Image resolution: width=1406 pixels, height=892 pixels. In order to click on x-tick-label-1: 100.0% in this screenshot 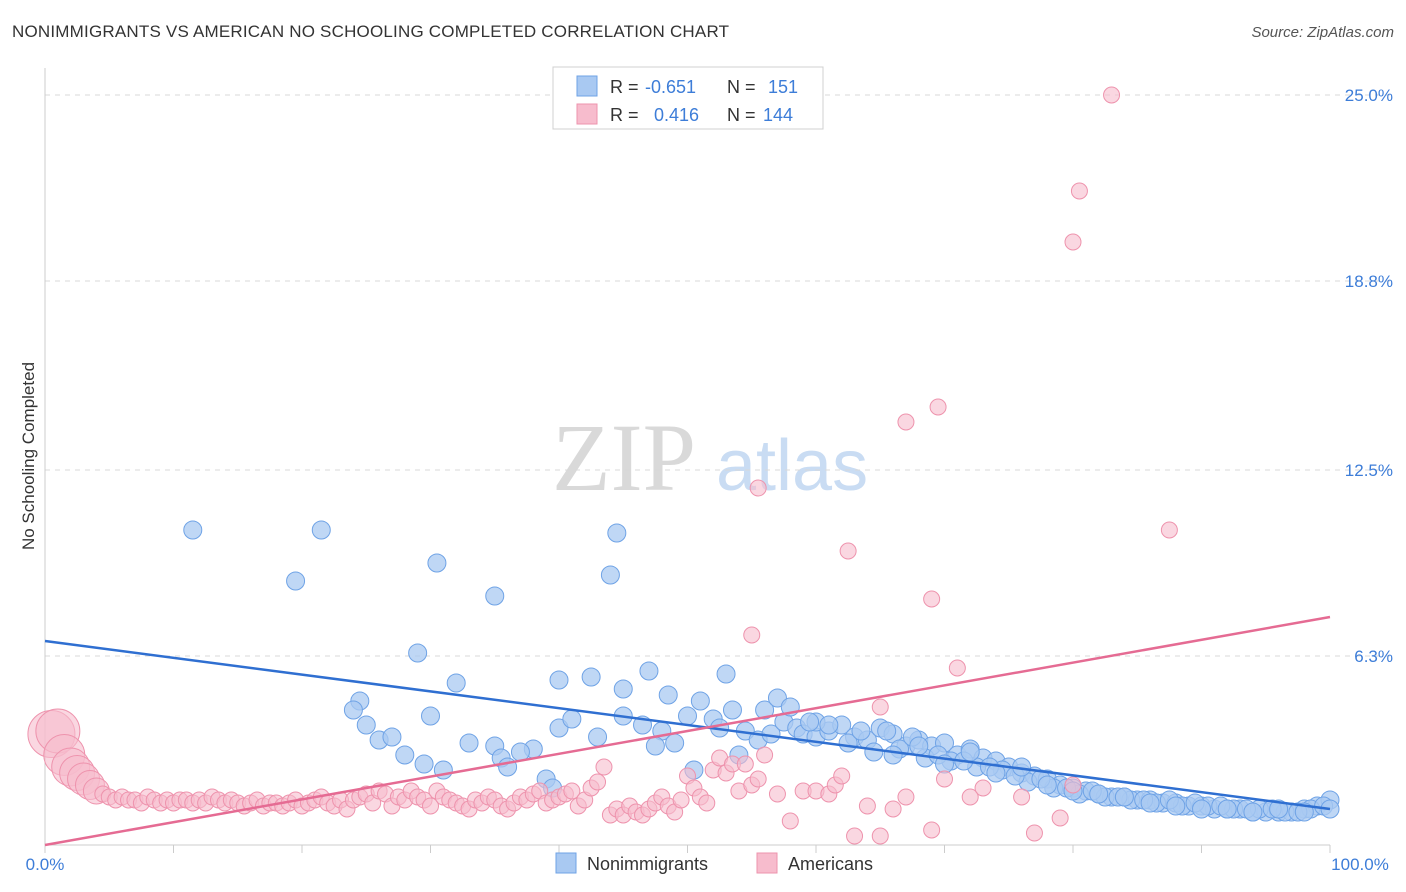, I will do `click(1360, 864)`.